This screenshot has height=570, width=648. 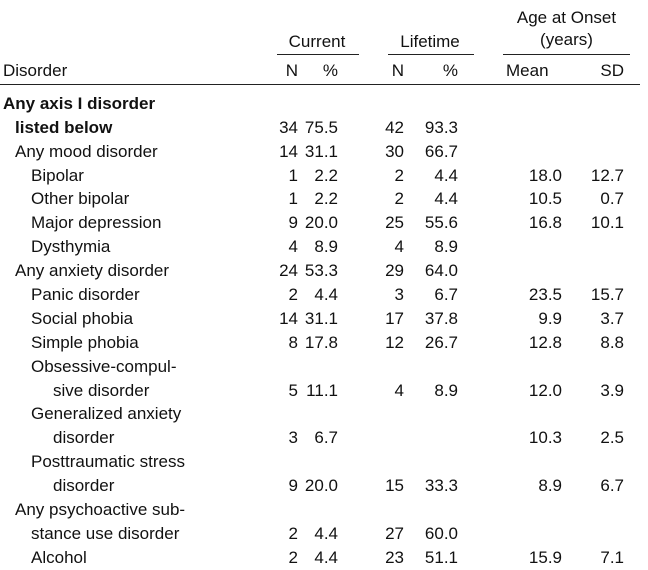 I want to click on table-row: listed below 34 75.5 42 93.3, so click(x=320, y=126).